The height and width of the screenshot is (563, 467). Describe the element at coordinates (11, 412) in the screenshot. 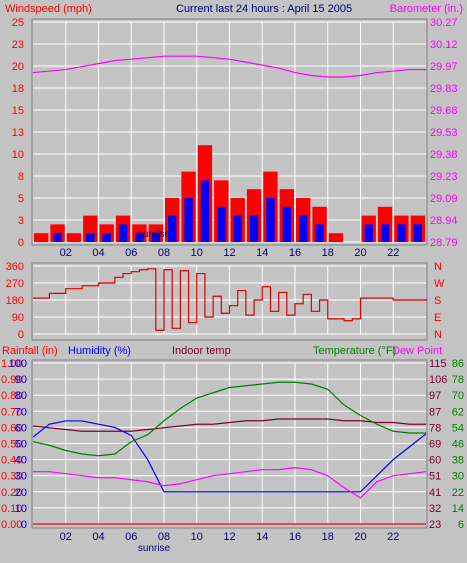

I see `rain-left-tick-label: 0.70` at that location.